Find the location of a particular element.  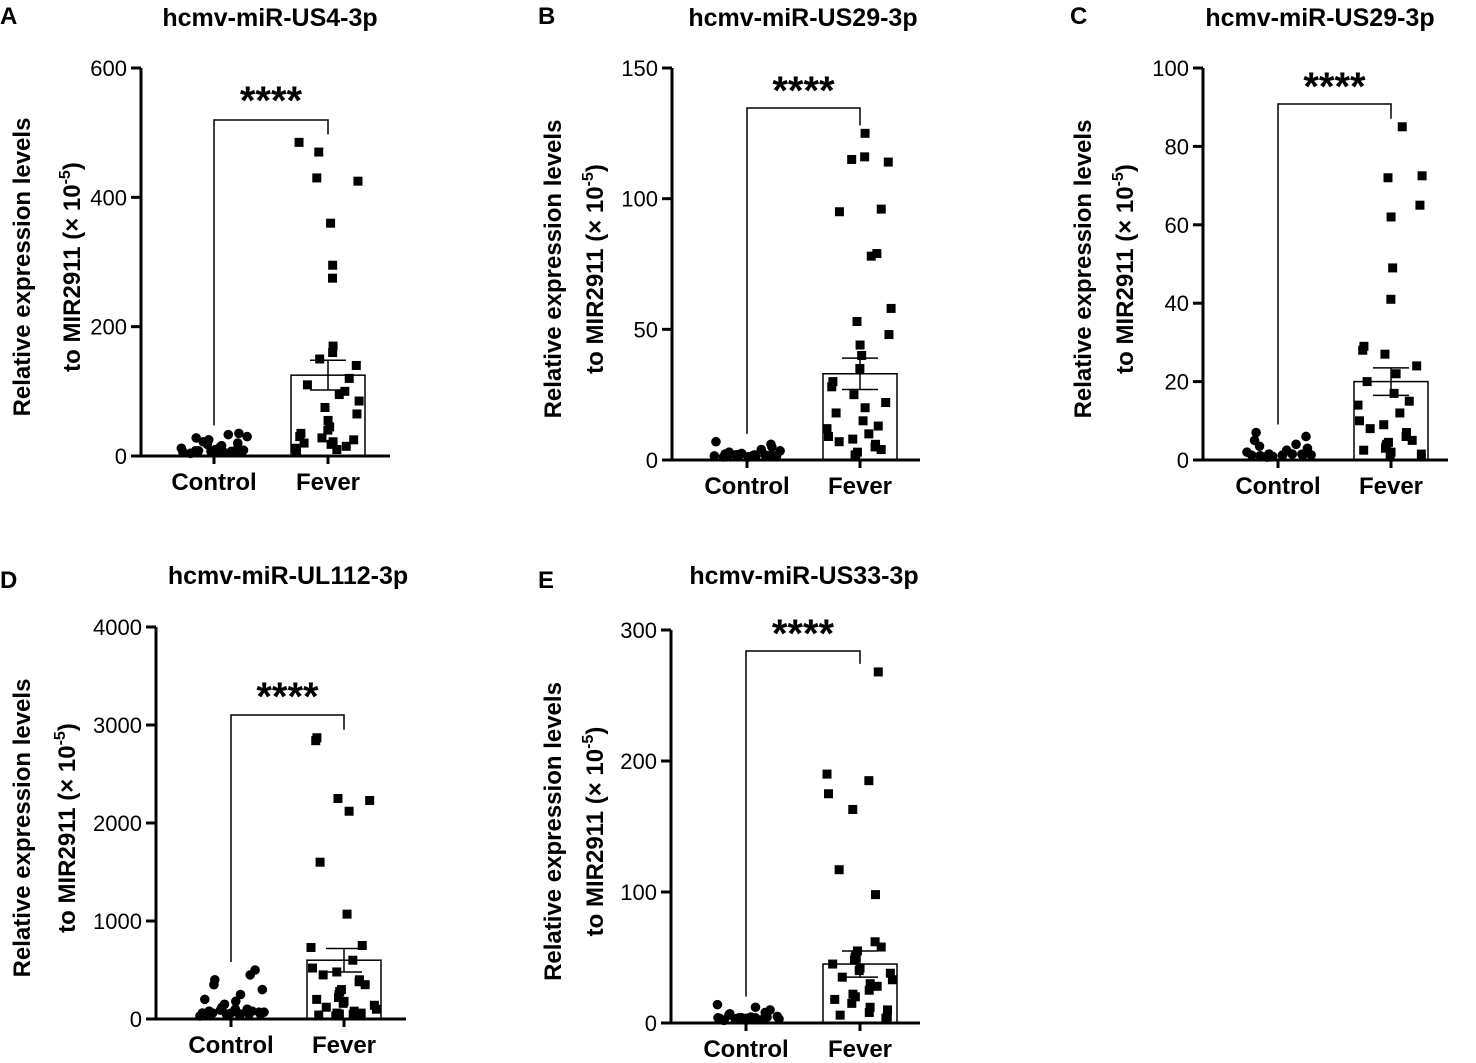

y-tick-label: 2000 is located at coordinates (117, 823).